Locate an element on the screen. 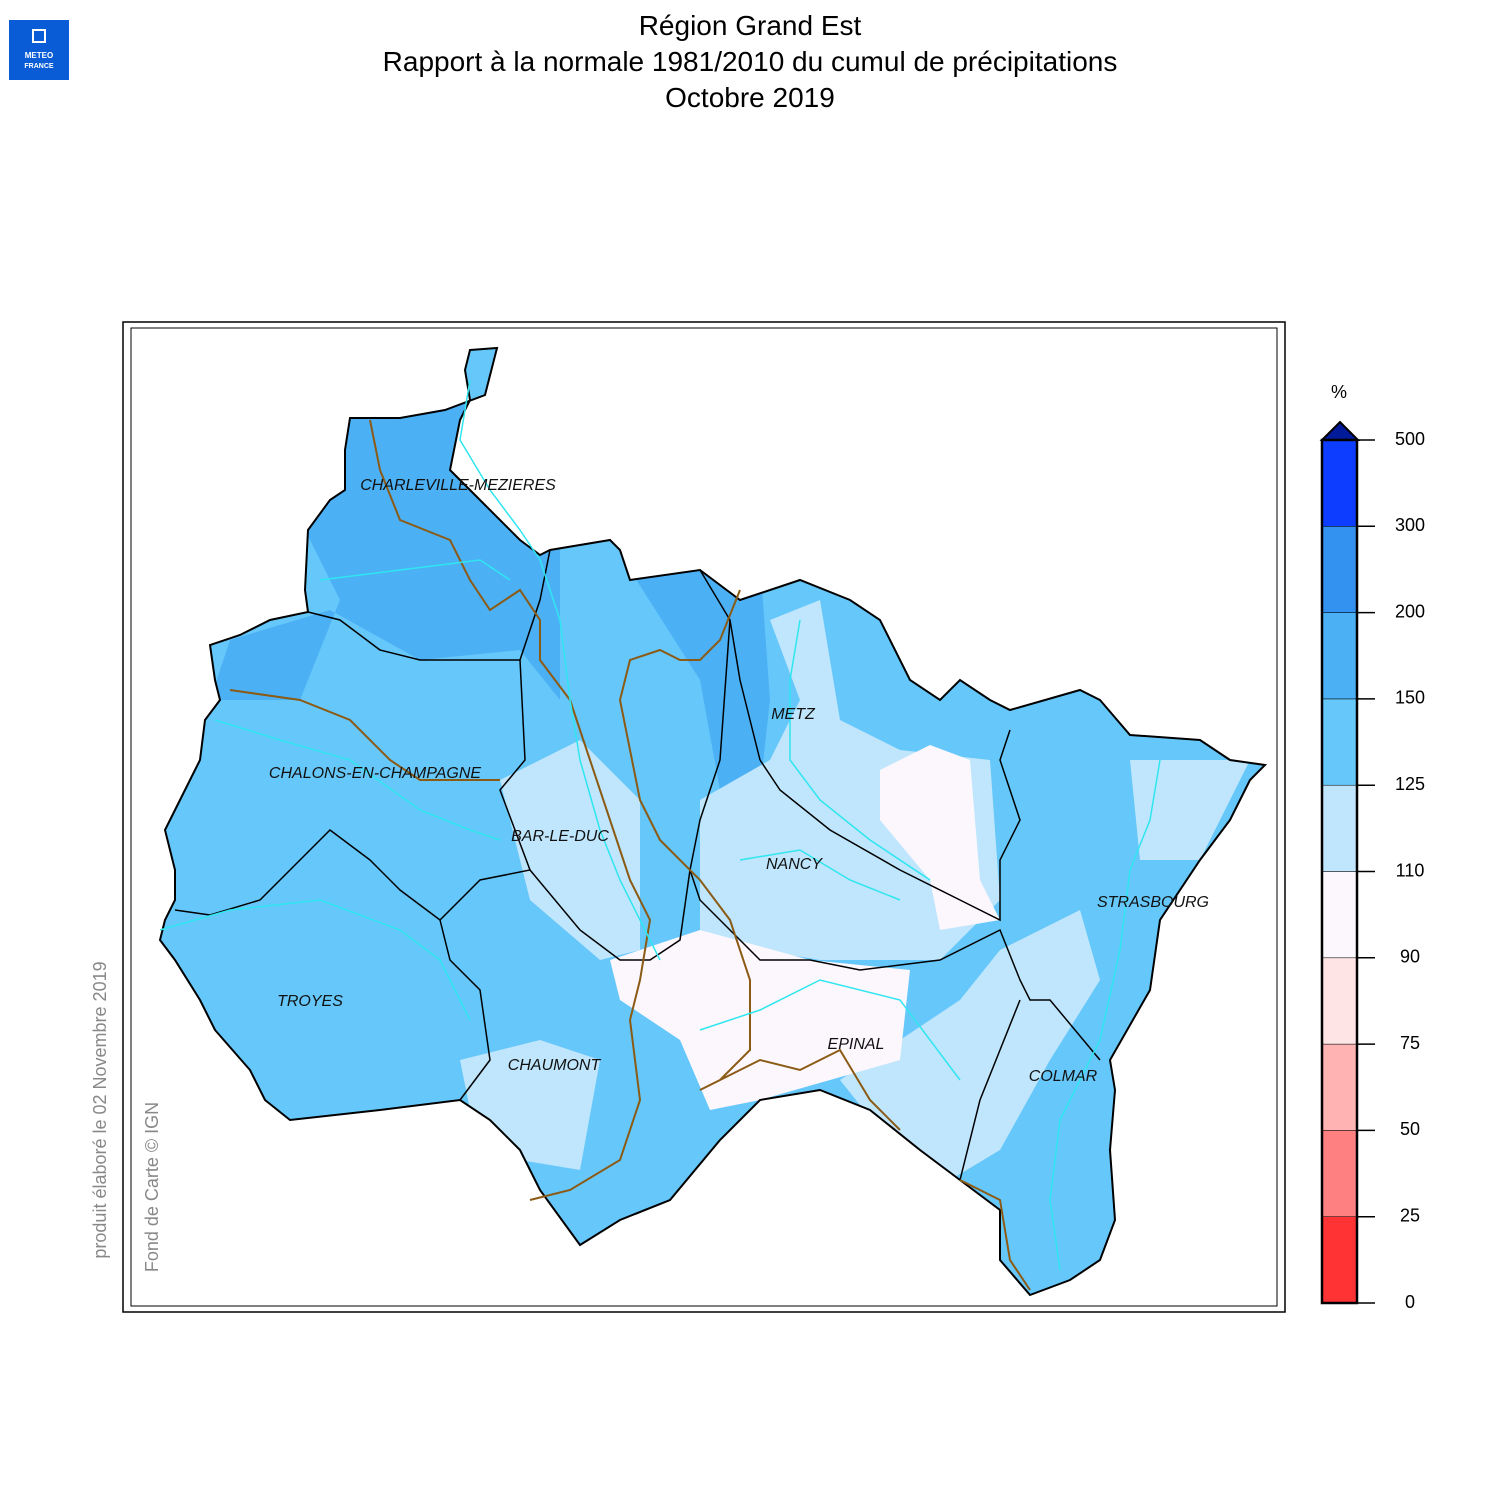 The height and width of the screenshot is (1500, 1500). legend-unit: % is located at coordinates (1339, 392).